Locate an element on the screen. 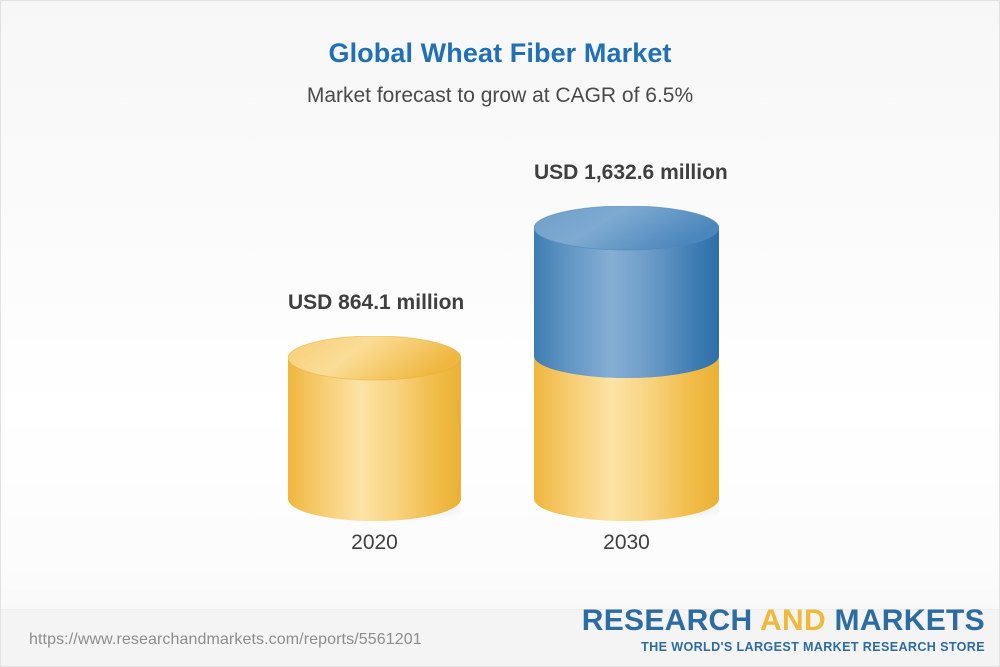 This screenshot has height=667, width=1000. page-subtitle: Market forecast to grow at CAGR of 6.5% is located at coordinates (500, 96).